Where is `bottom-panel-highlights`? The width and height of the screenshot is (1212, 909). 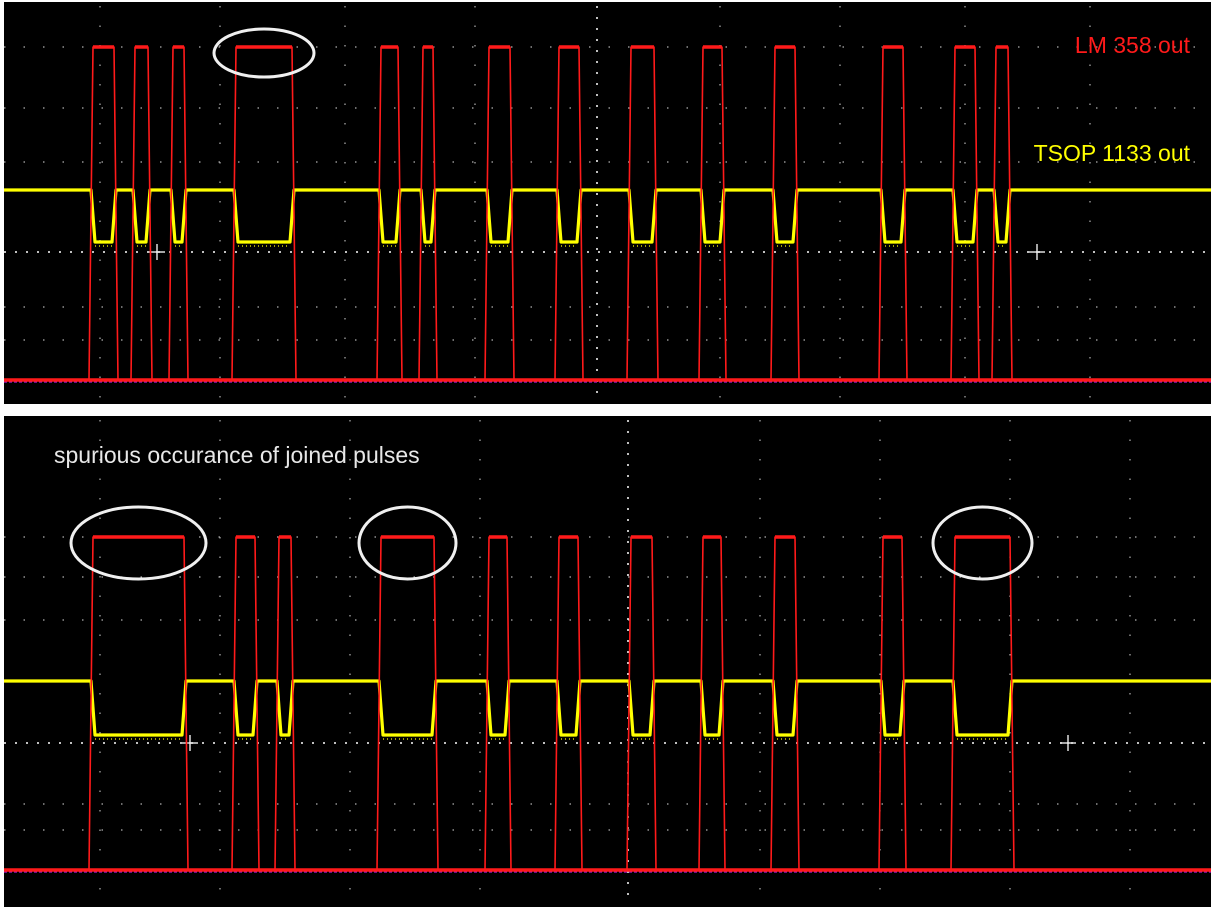 bottom-panel-highlights is located at coordinates (551, 543).